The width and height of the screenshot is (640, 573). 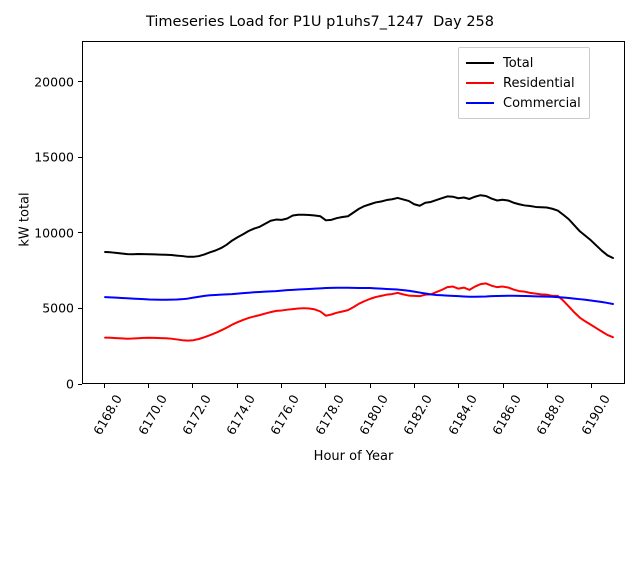 What do you see at coordinates (542, 103) in the screenshot?
I see `legend-label-commercial: Commercial` at bounding box center [542, 103].